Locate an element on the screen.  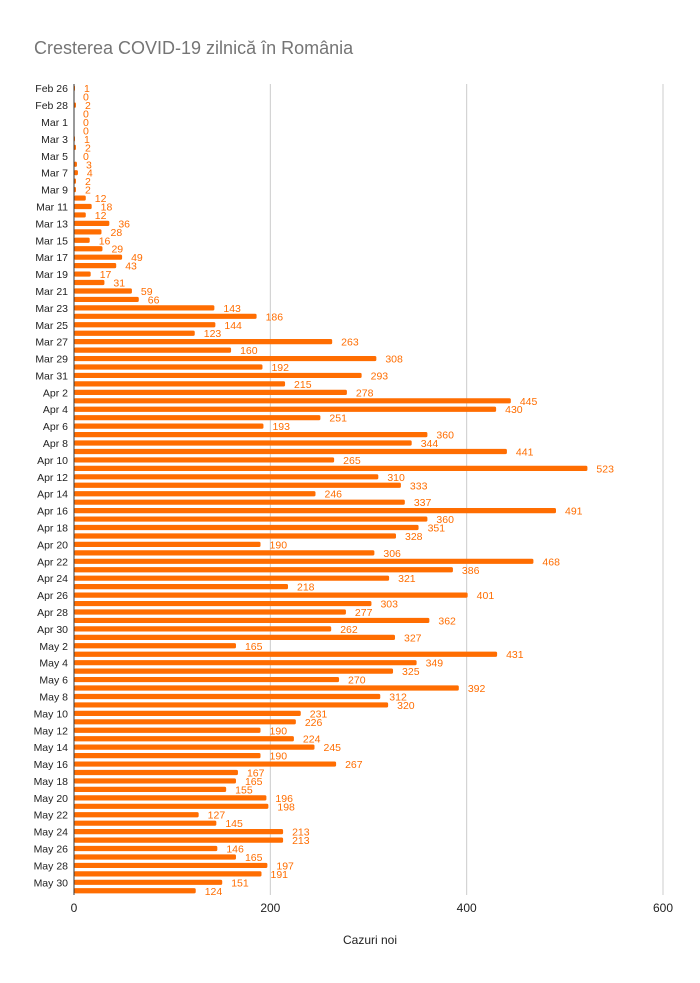
category-label: Apr 8 is located at coordinates (55, 444).